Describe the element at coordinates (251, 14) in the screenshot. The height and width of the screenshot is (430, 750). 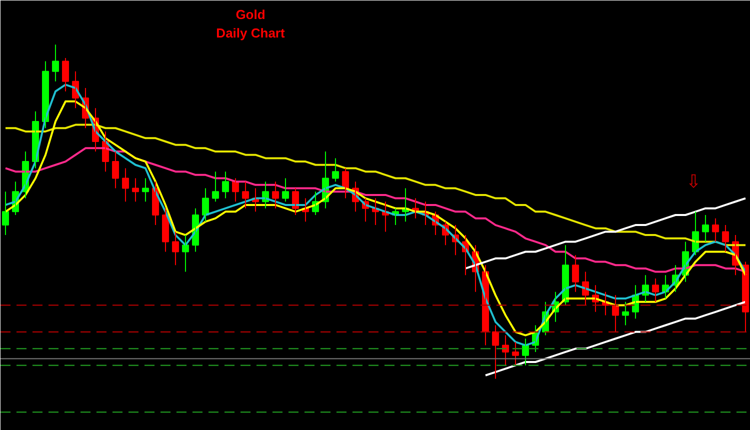
I see `chart-title: Gold` at that location.